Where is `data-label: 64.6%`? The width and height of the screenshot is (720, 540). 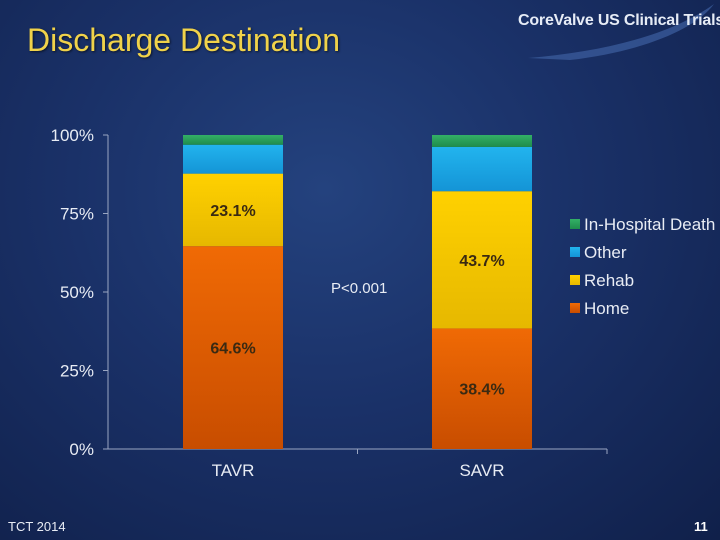
data-label: 64.6% is located at coordinates (232, 349).